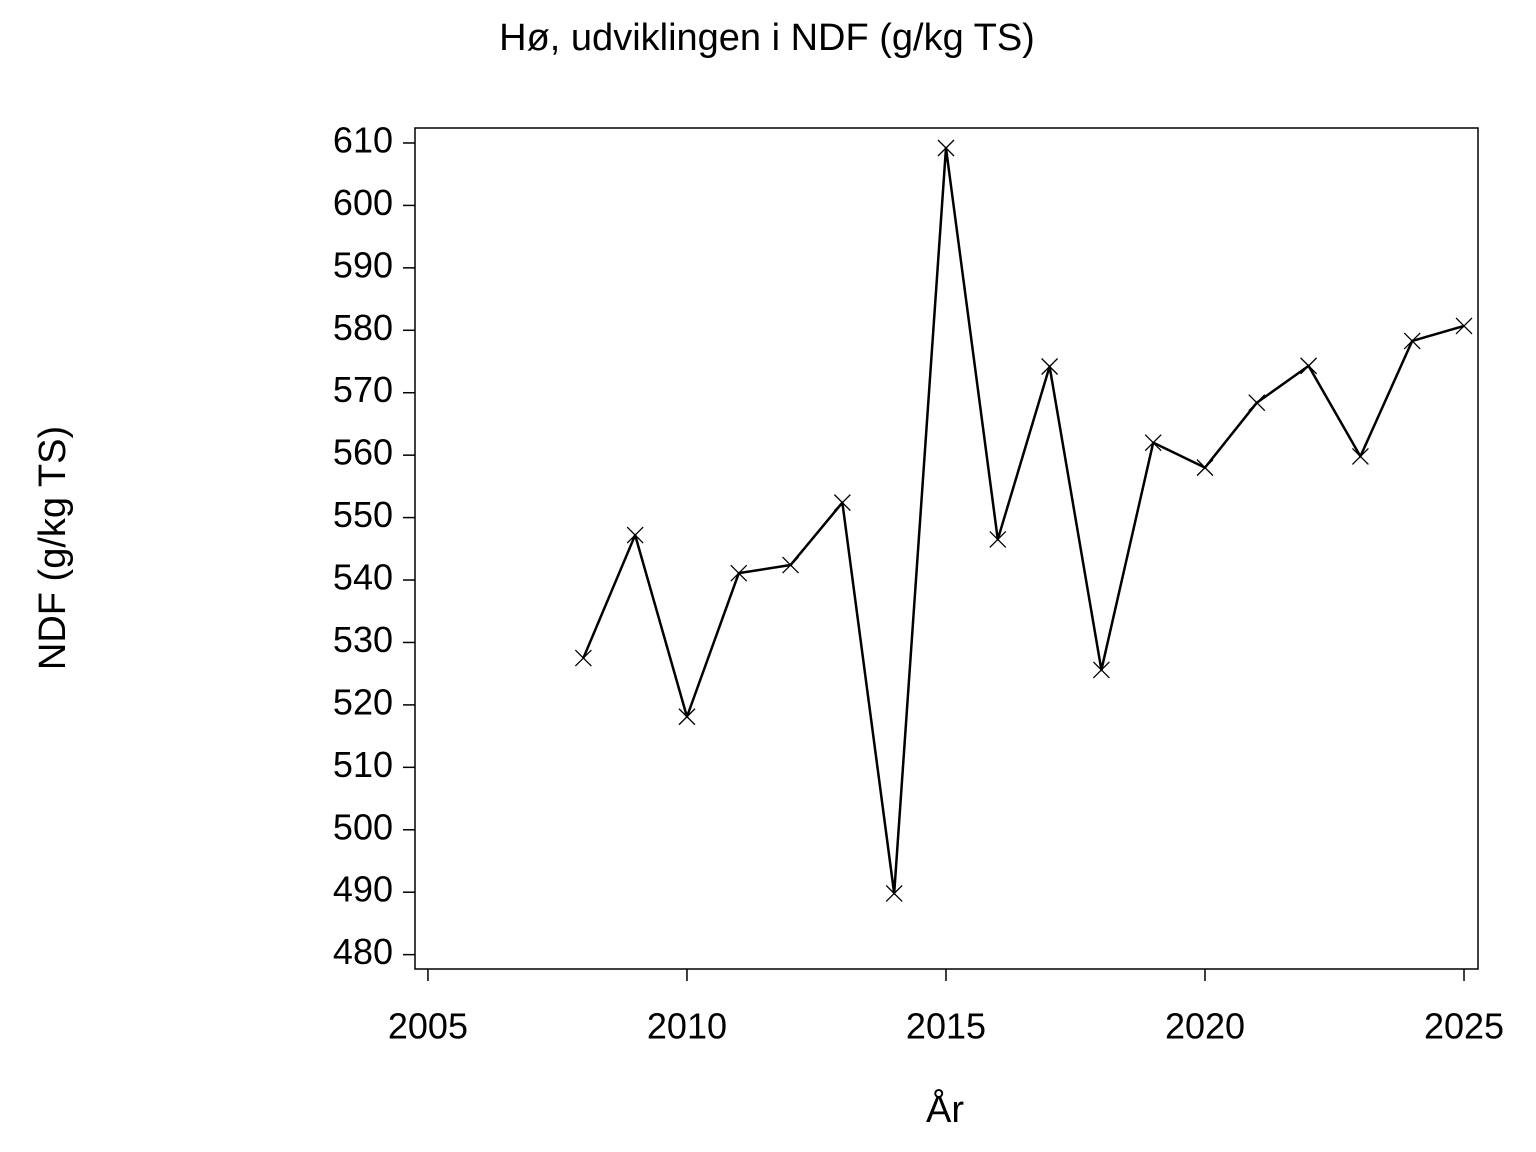 This screenshot has height=1152, width=1536. I want to click on x-axis-label: År, so click(945, 1109).